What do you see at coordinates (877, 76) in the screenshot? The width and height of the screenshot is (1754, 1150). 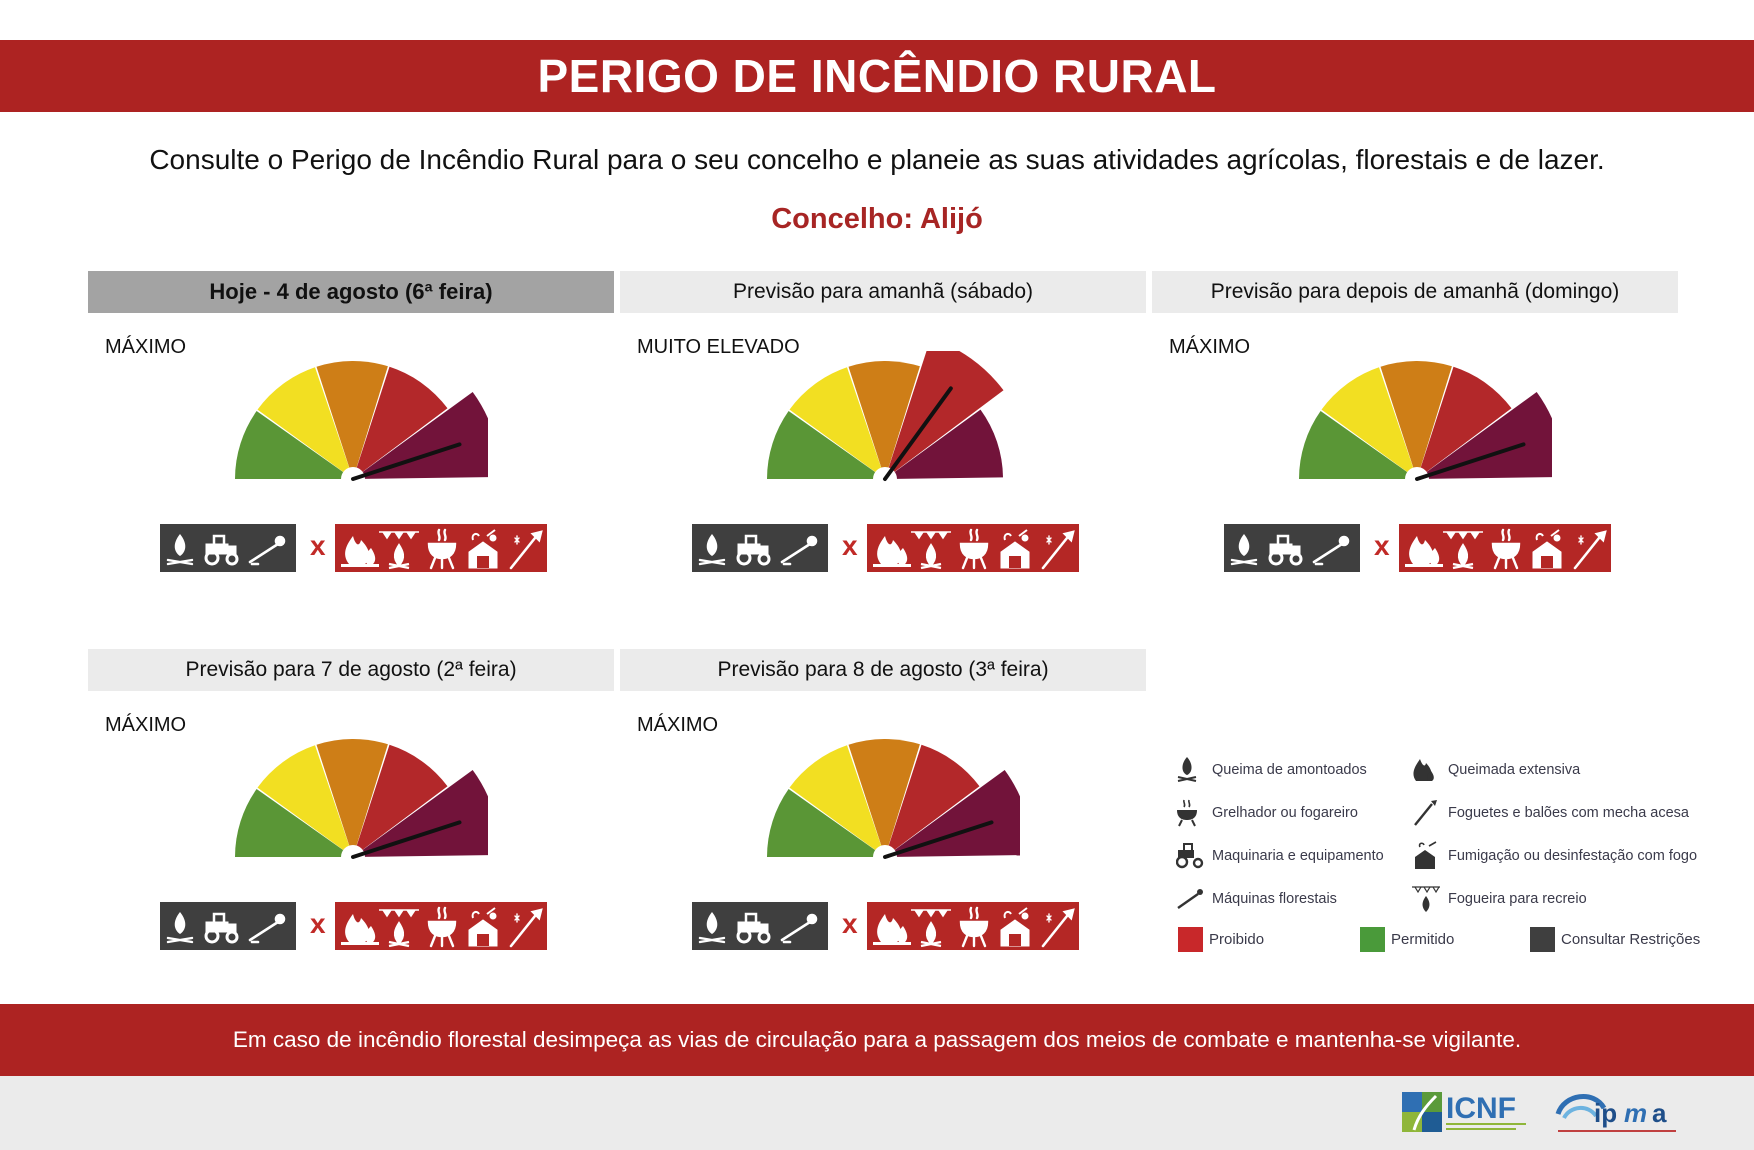 I see `page-title: PERIGO DE INCÊNDIO RURAL` at bounding box center [877, 76].